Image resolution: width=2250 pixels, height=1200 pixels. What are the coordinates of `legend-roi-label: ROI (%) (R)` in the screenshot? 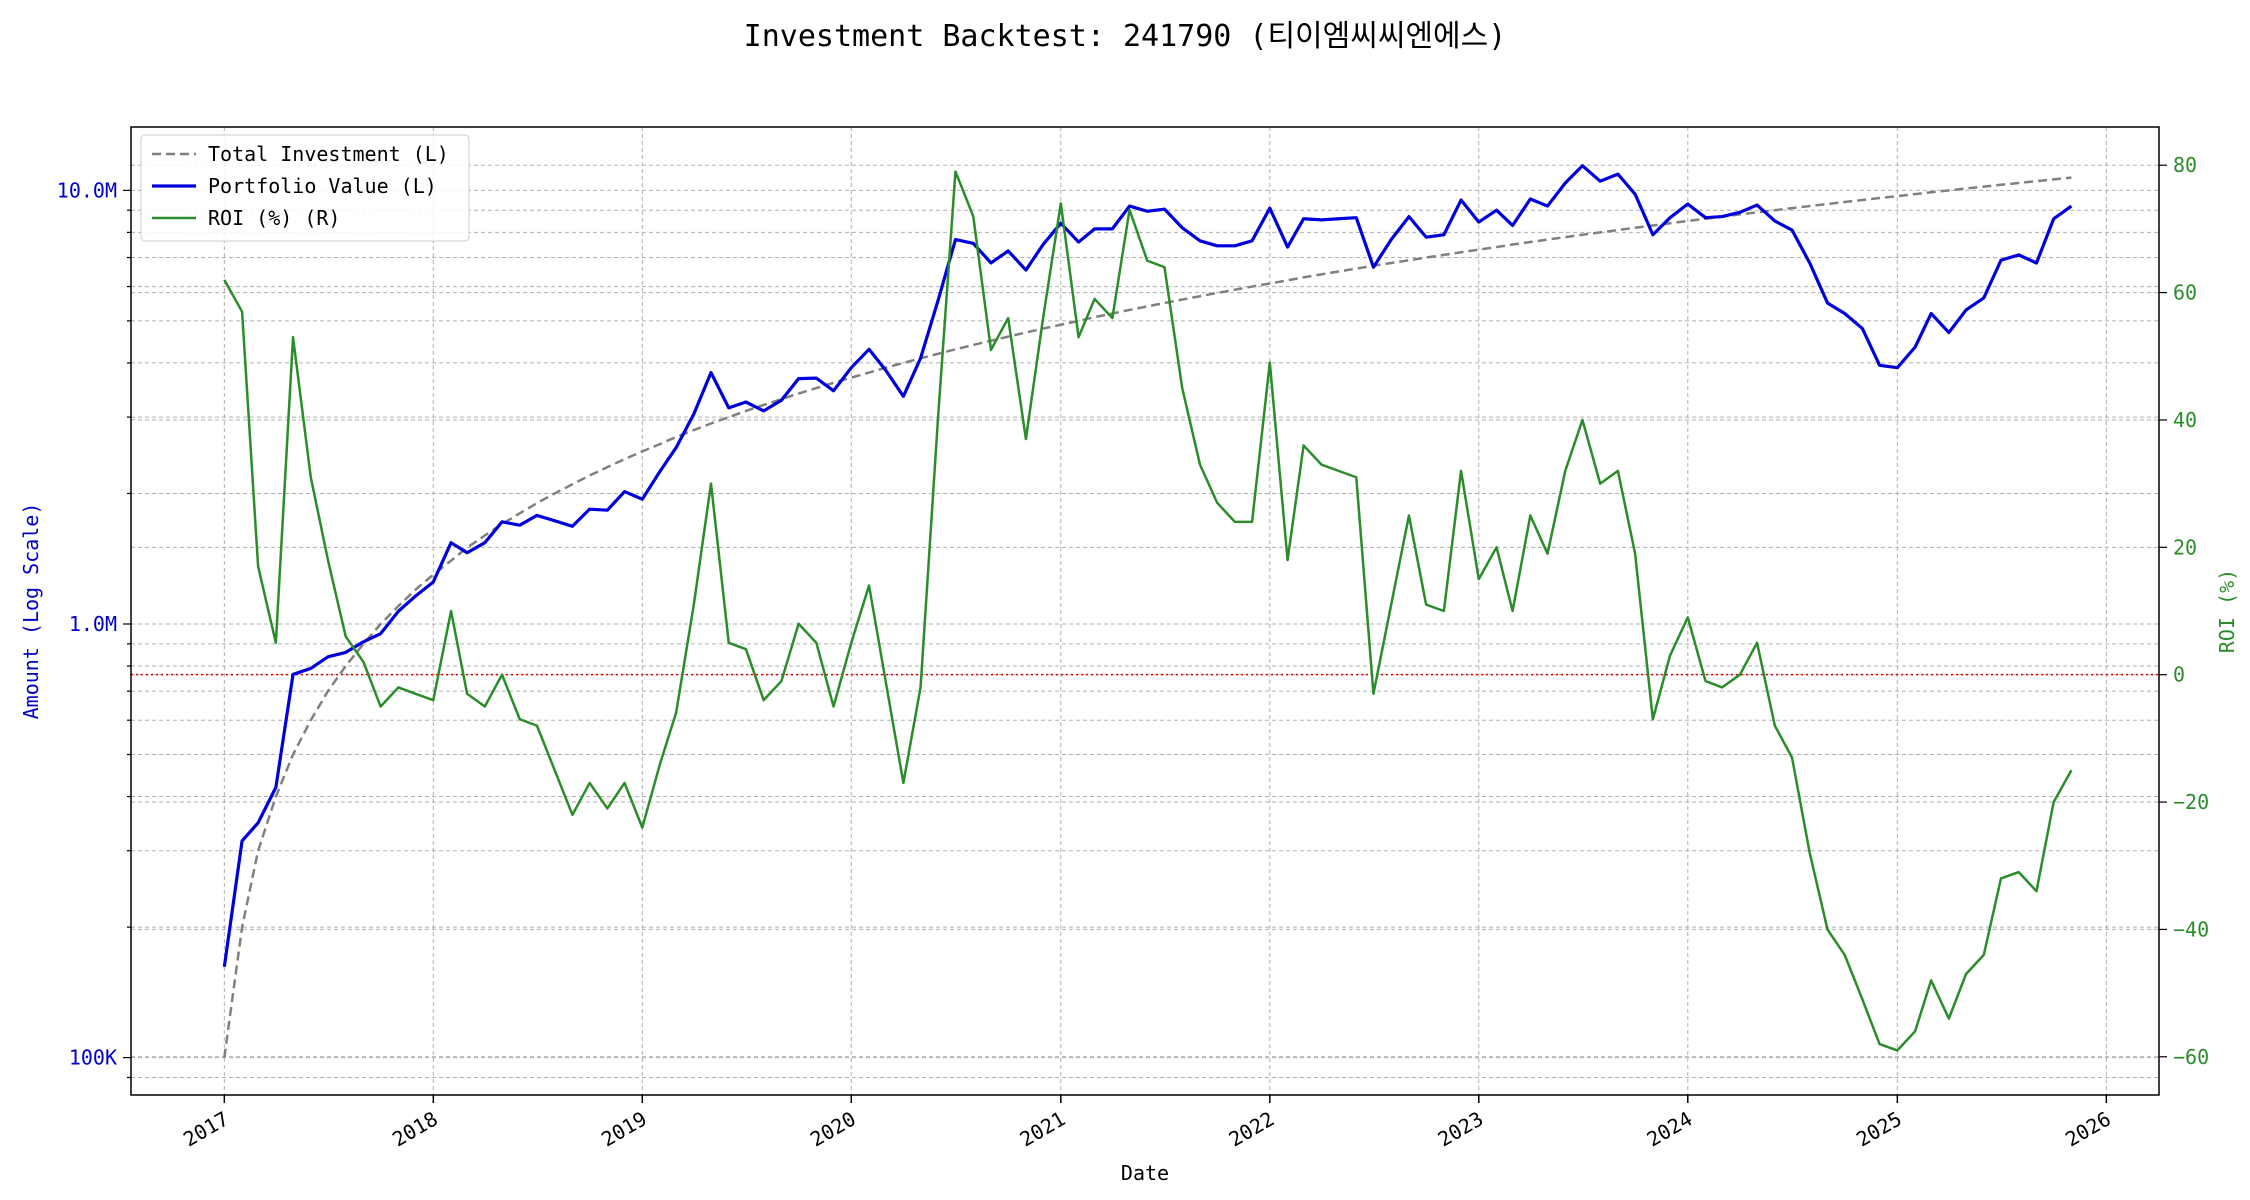 It's located at (274, 218).